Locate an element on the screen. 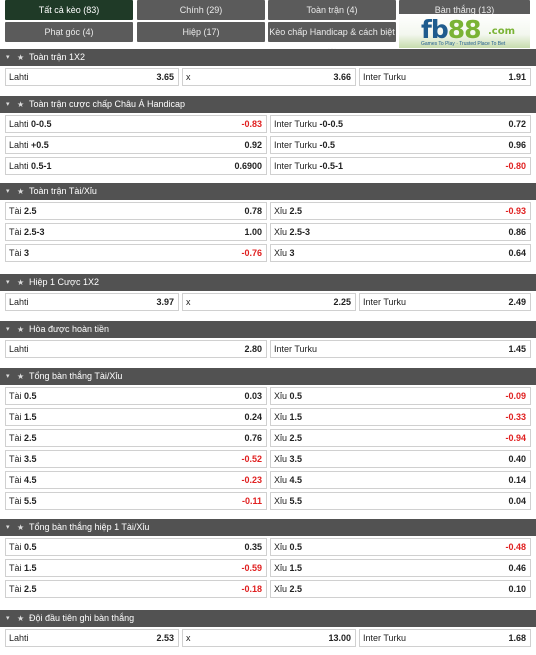 This screenshot has height=655, width=536. odds-cell: Inter Turku 1.68 is located at coordinates (445, 638).